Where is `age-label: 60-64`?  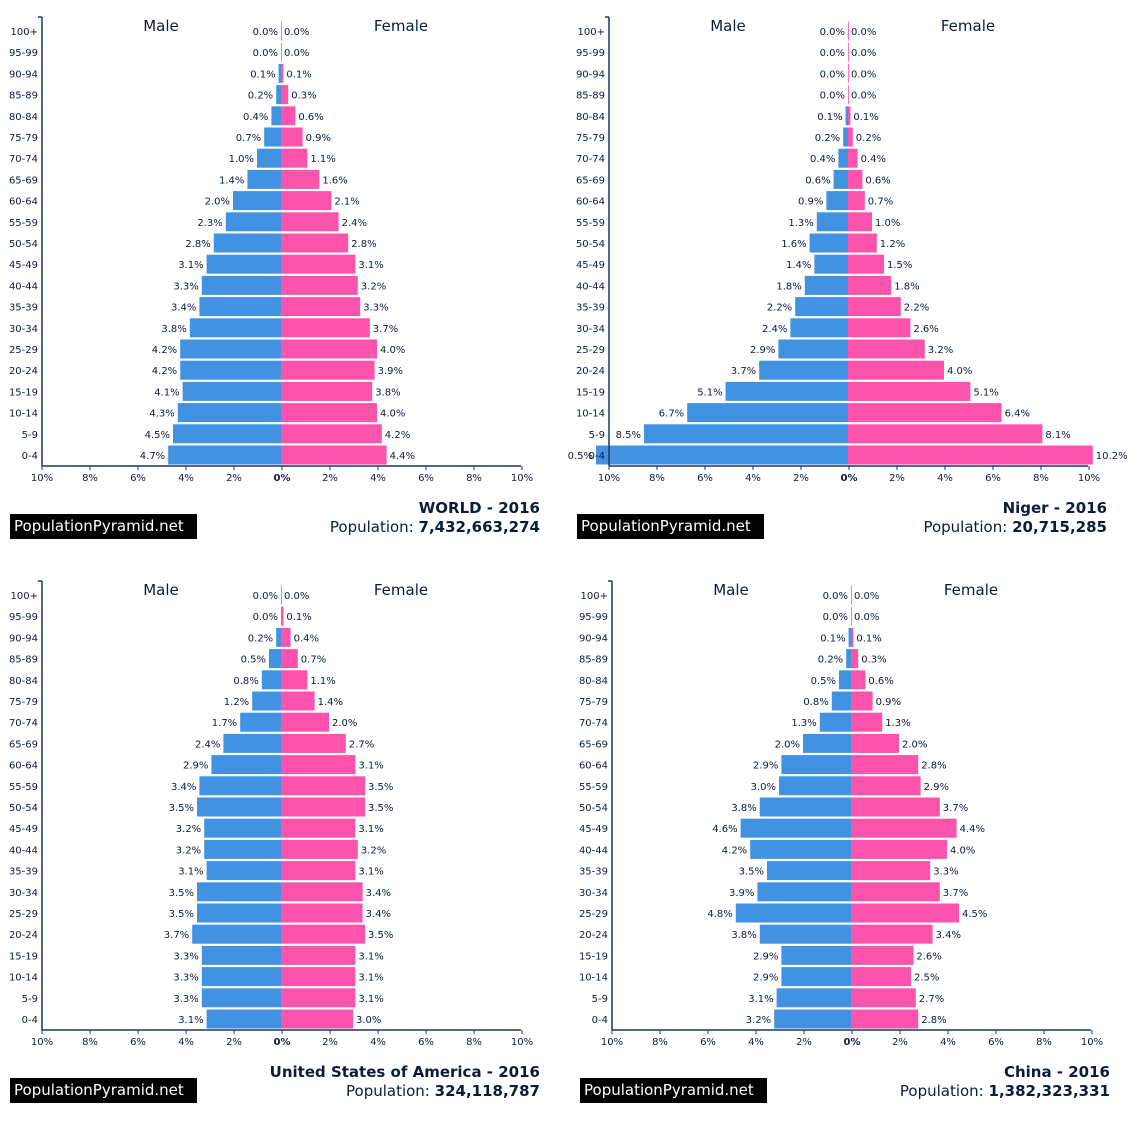 age-label: 60-64 is located at coordinates (23, 202).